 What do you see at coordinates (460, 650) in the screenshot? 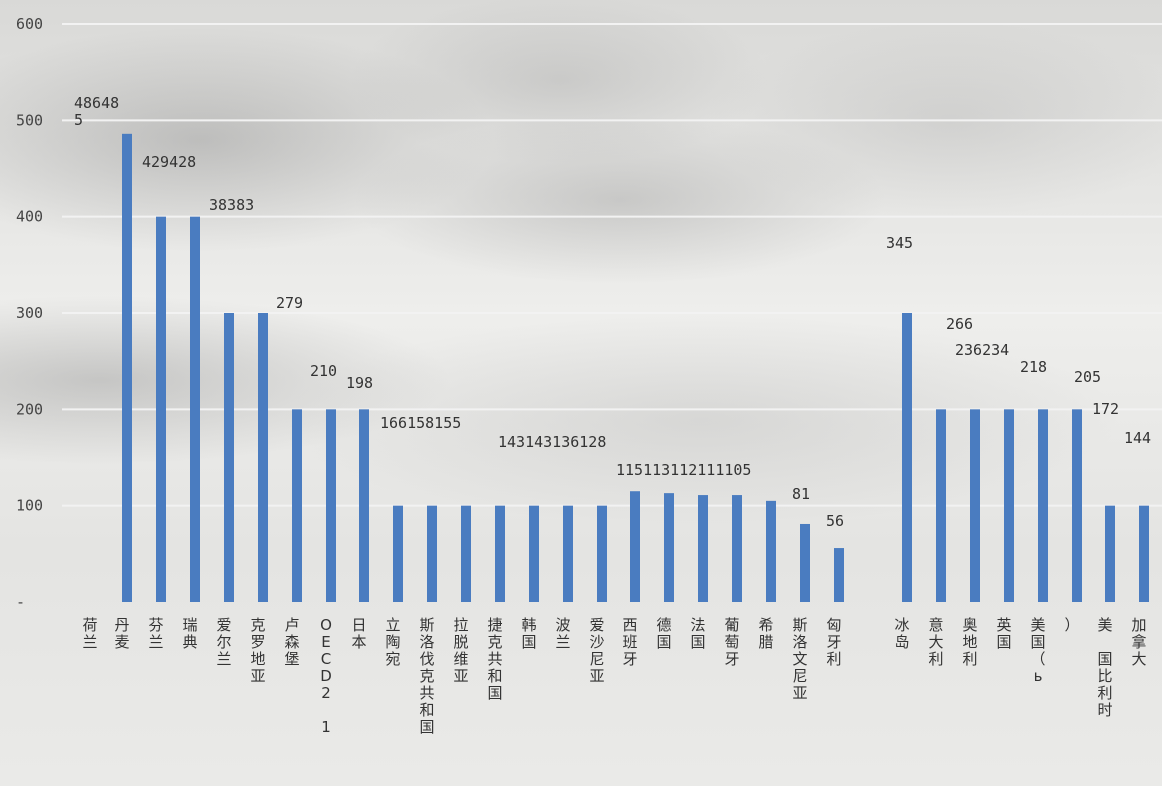
I see `category-label: 拉脱维亚` at bounding box center [460, 650].